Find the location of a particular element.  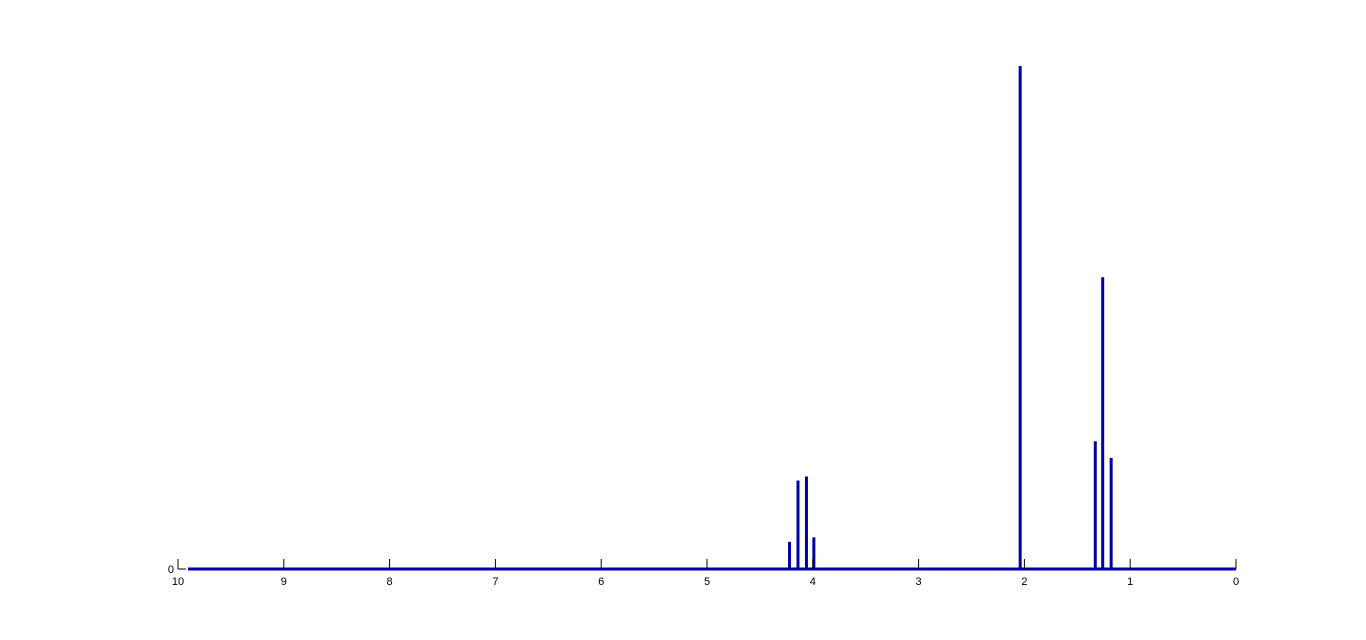

x-tick-label: 1 is located at coordinates (1130, 582).